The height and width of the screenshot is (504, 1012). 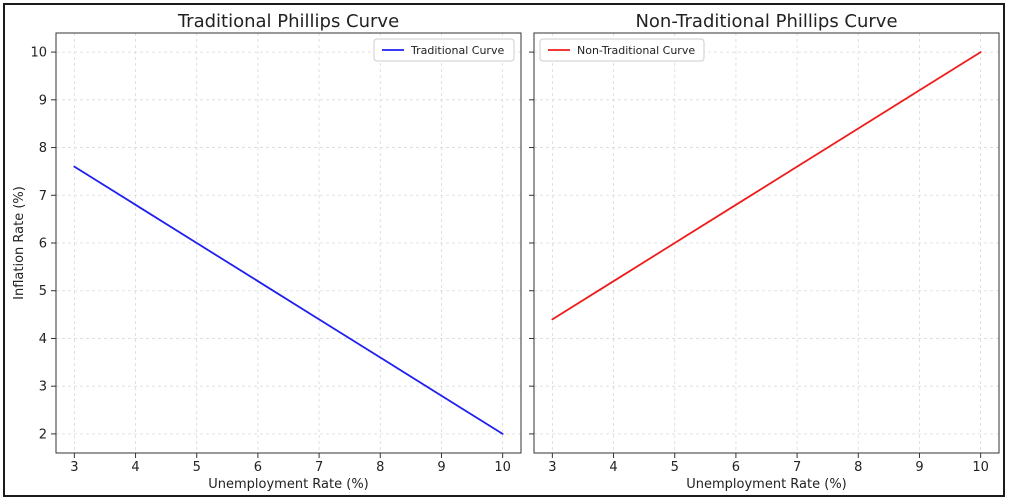 I want to click on y-tick-label: 5, so click(x=43, y=291).